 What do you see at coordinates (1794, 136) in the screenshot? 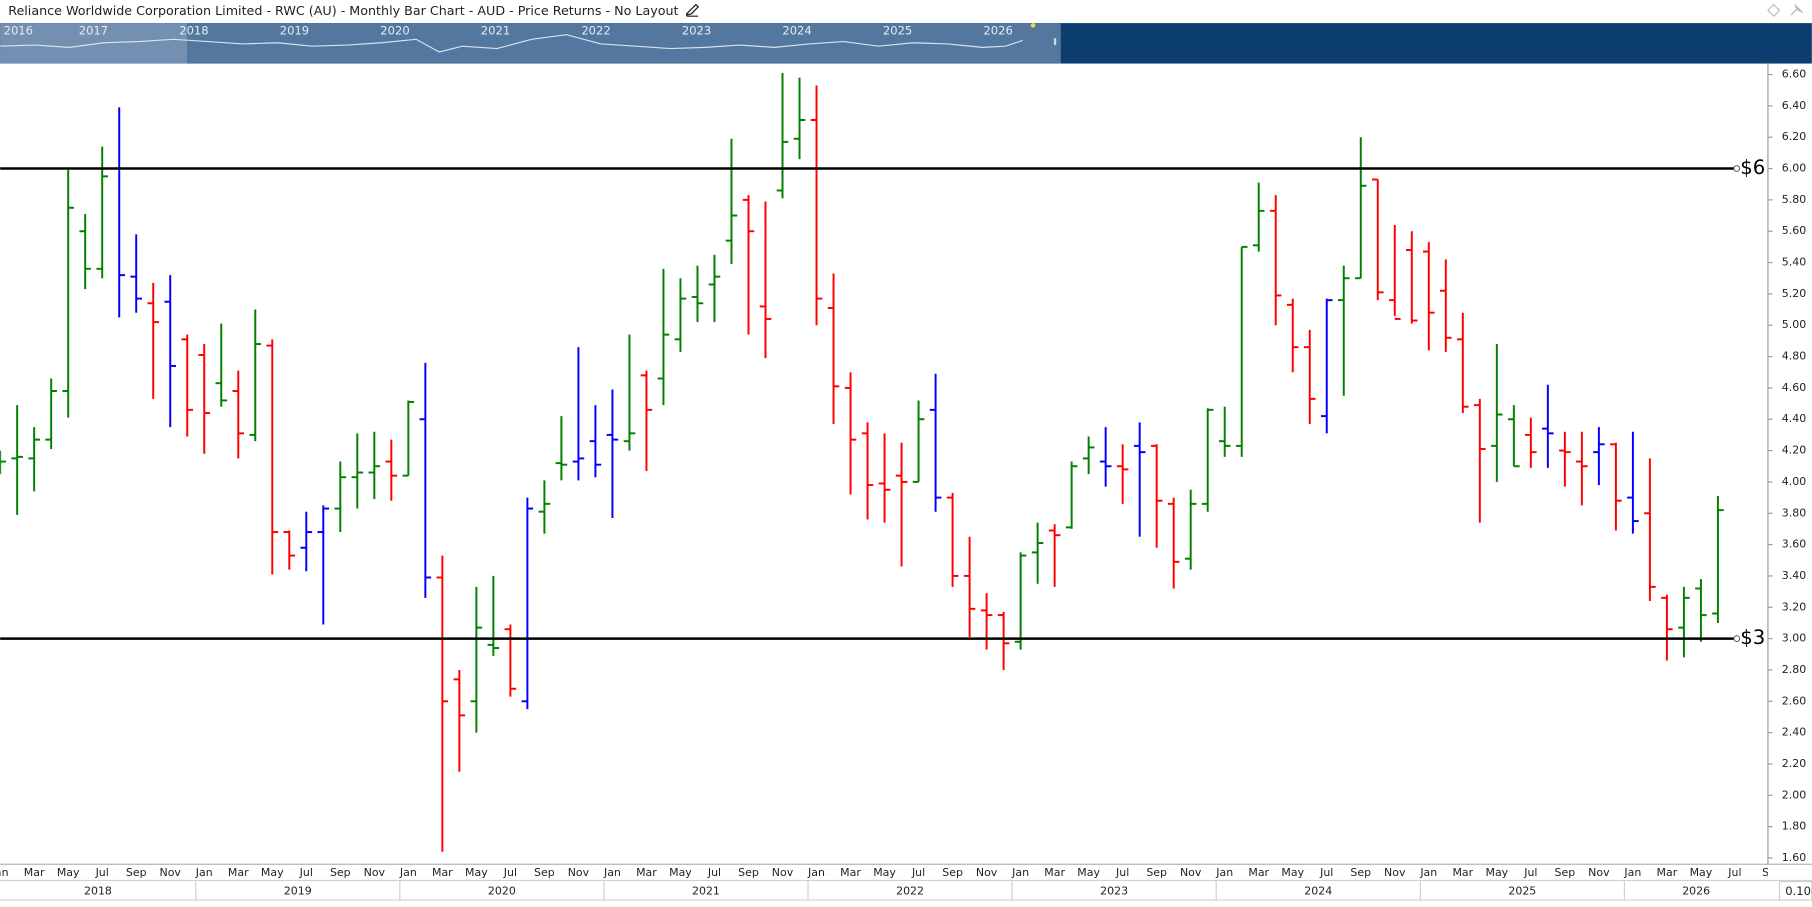
I see `y-tick-label: 6.20` at bounding box center [1794, 136].